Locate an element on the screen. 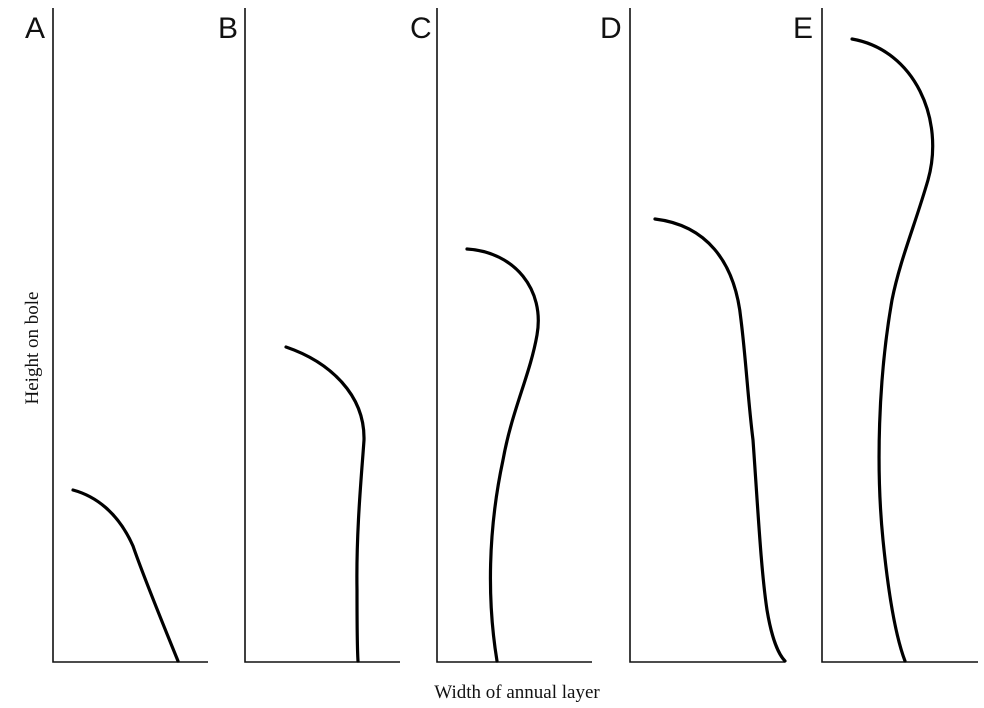 This screenshot has height=708, width=984. panel-e-axes is located at coordinates (899, 335).